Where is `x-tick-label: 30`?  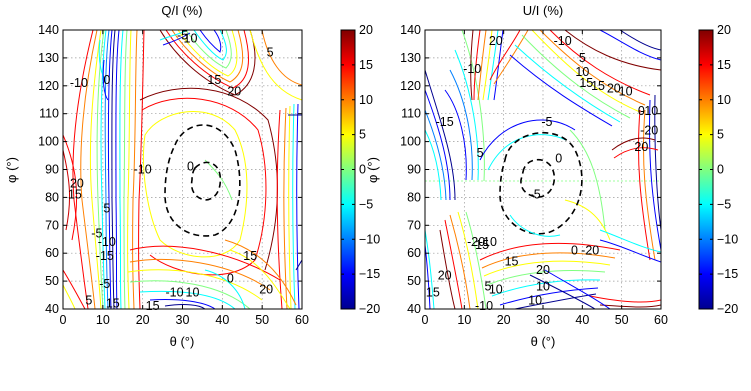
x-tick-label: 30 is located at coordinates (183, 320).